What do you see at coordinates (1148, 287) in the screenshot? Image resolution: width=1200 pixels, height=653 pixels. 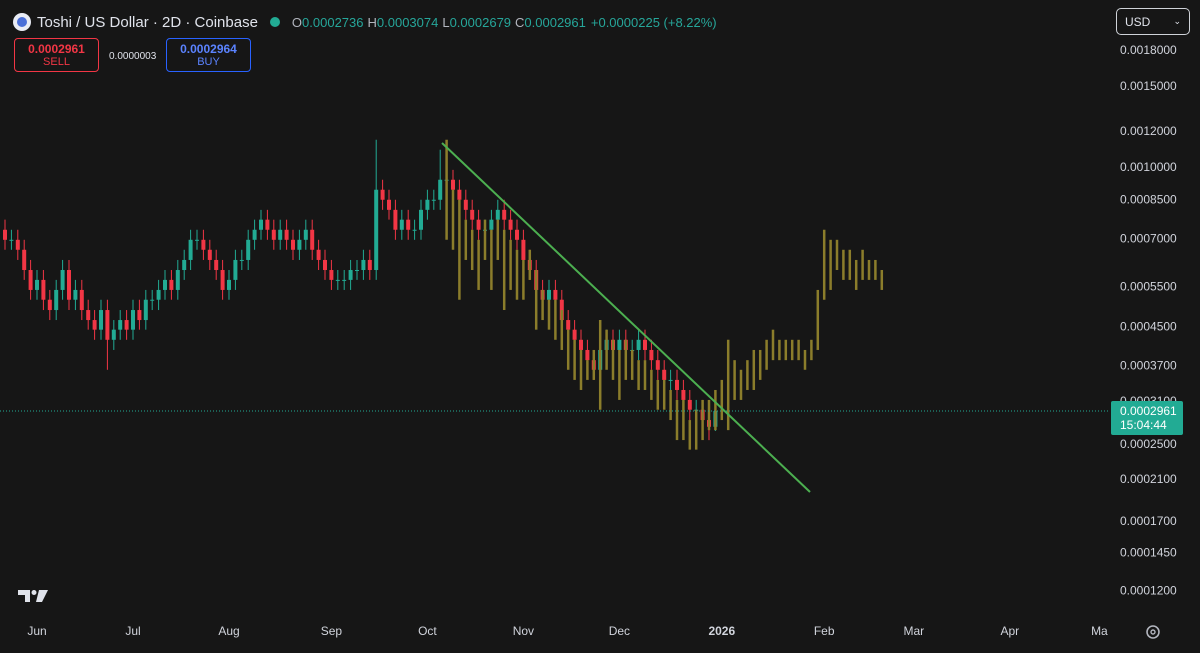 I see `y-tick-label: 0.0005500` at bounding box center [1148, 287].